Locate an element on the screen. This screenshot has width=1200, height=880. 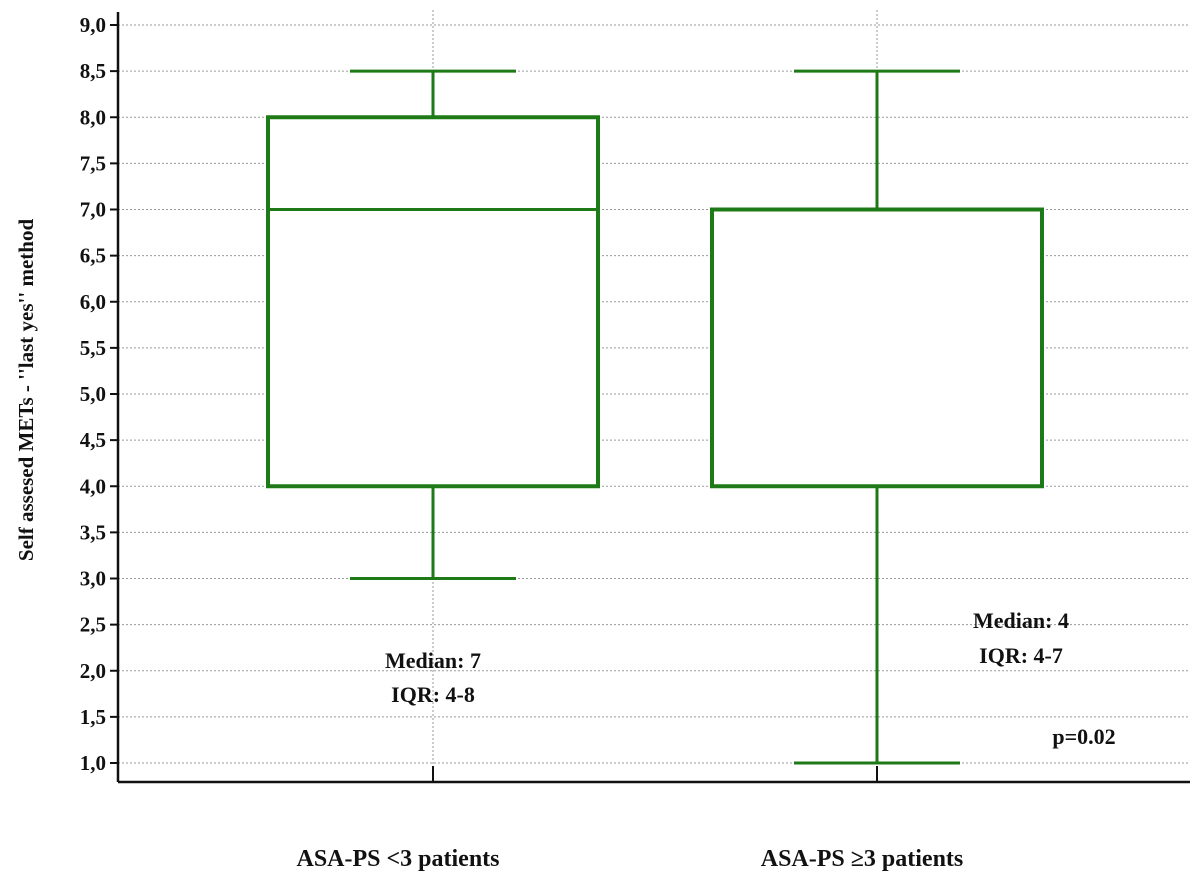
y-tick-label: 6,0 is located at coordinates (93, 302).